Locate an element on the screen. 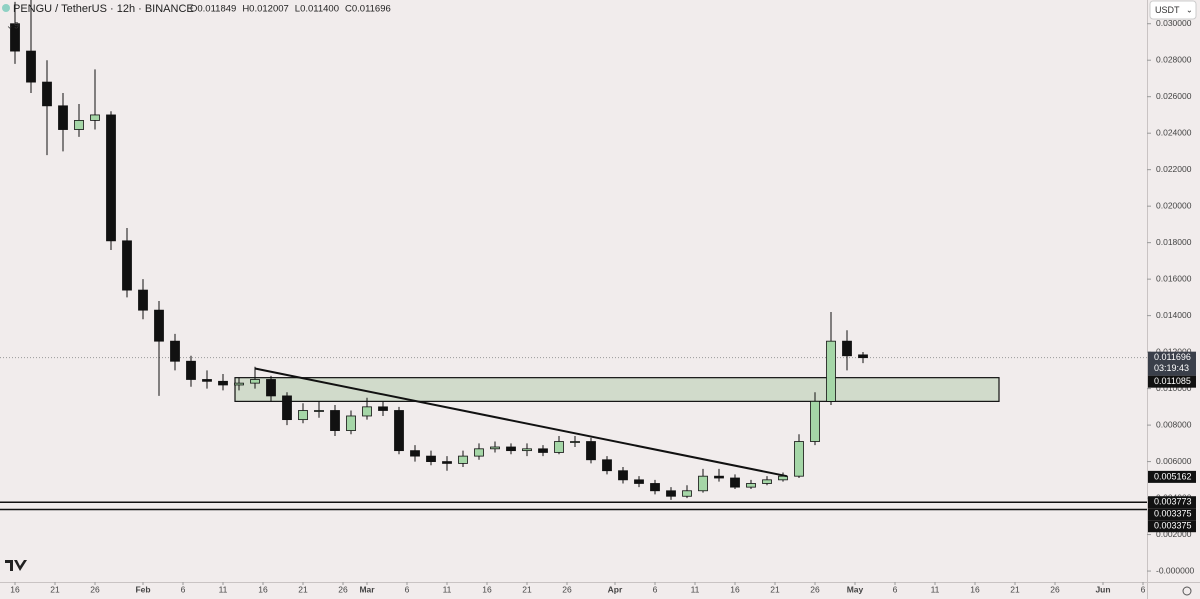  y-tick-label: 0.006000 is located at coordinates (1174, 461).